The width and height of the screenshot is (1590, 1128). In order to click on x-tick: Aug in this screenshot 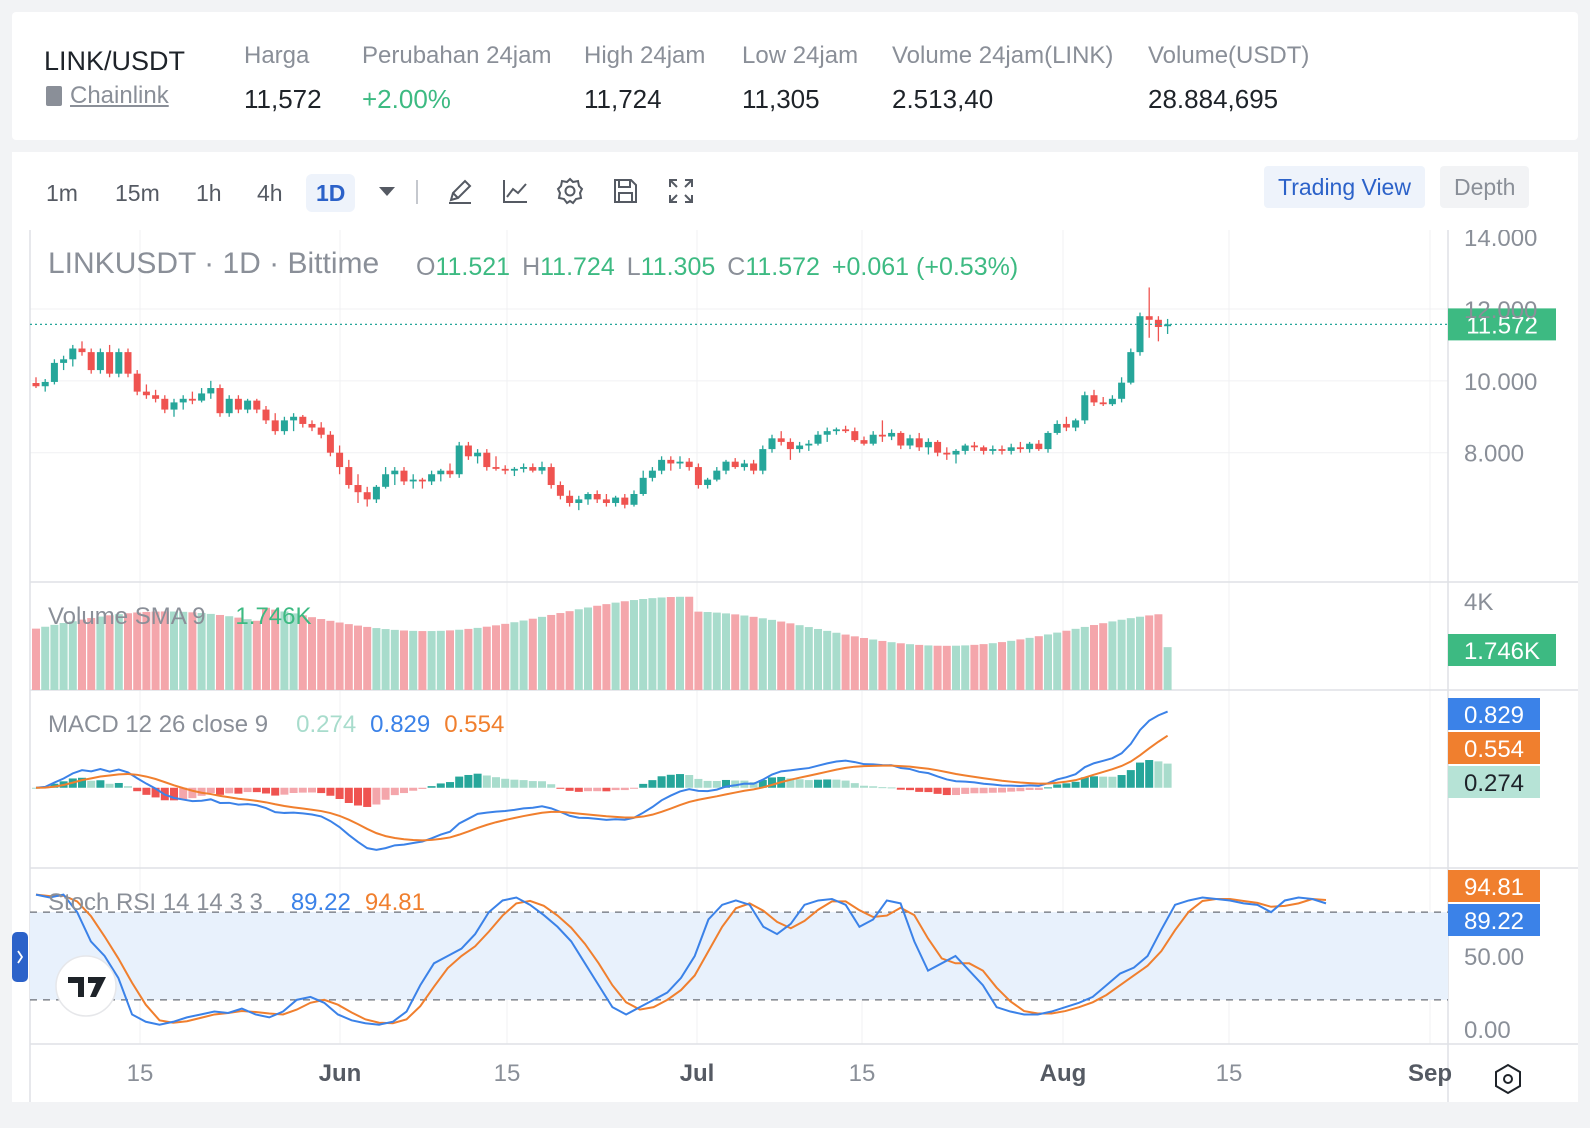, I will do `click(1063, 1073)`.